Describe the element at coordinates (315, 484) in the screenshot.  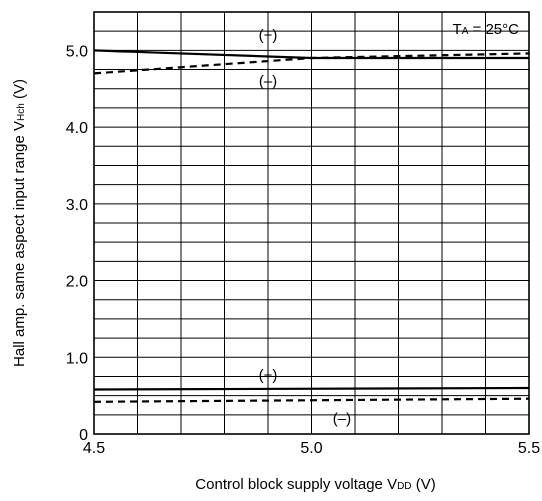
I see `x-axis-title: Control block supply voltage VDD (V)` at that location.